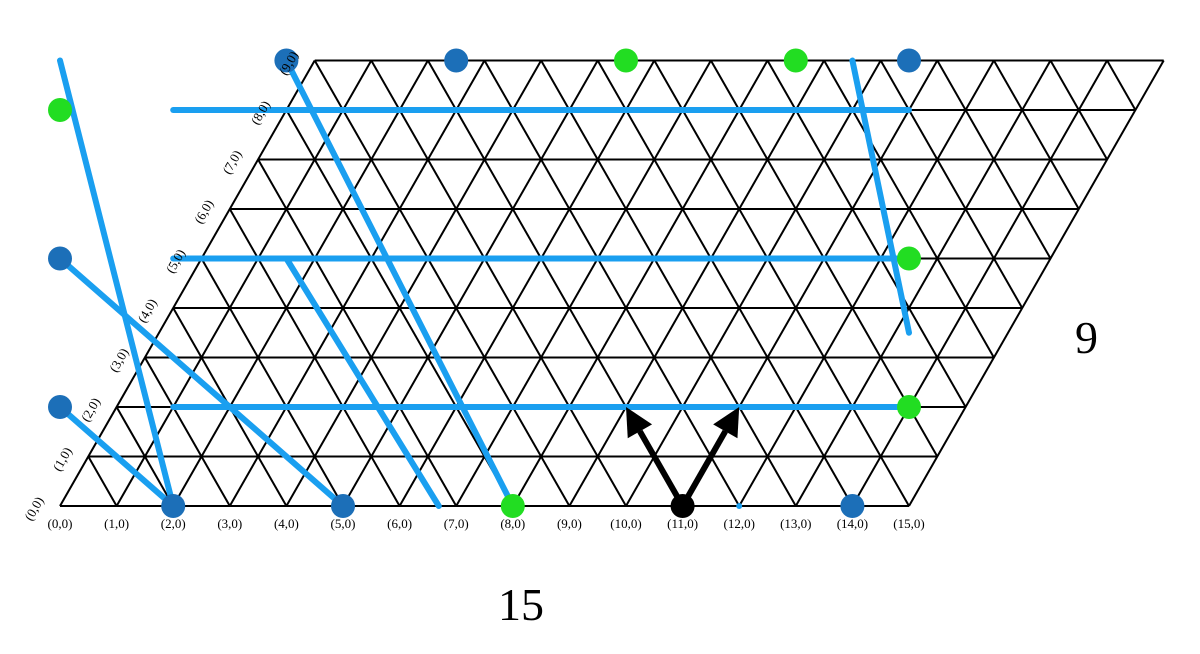 This screenshot has height=654, width=1200. I want to click on bottom-axis-label: (12,0), so click(738, 523).